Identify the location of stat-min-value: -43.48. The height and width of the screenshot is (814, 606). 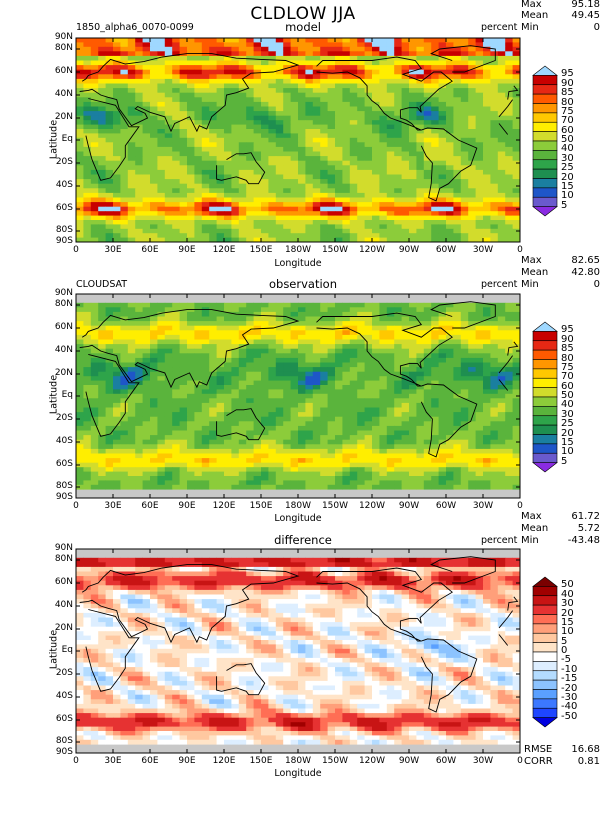
(583, 540).